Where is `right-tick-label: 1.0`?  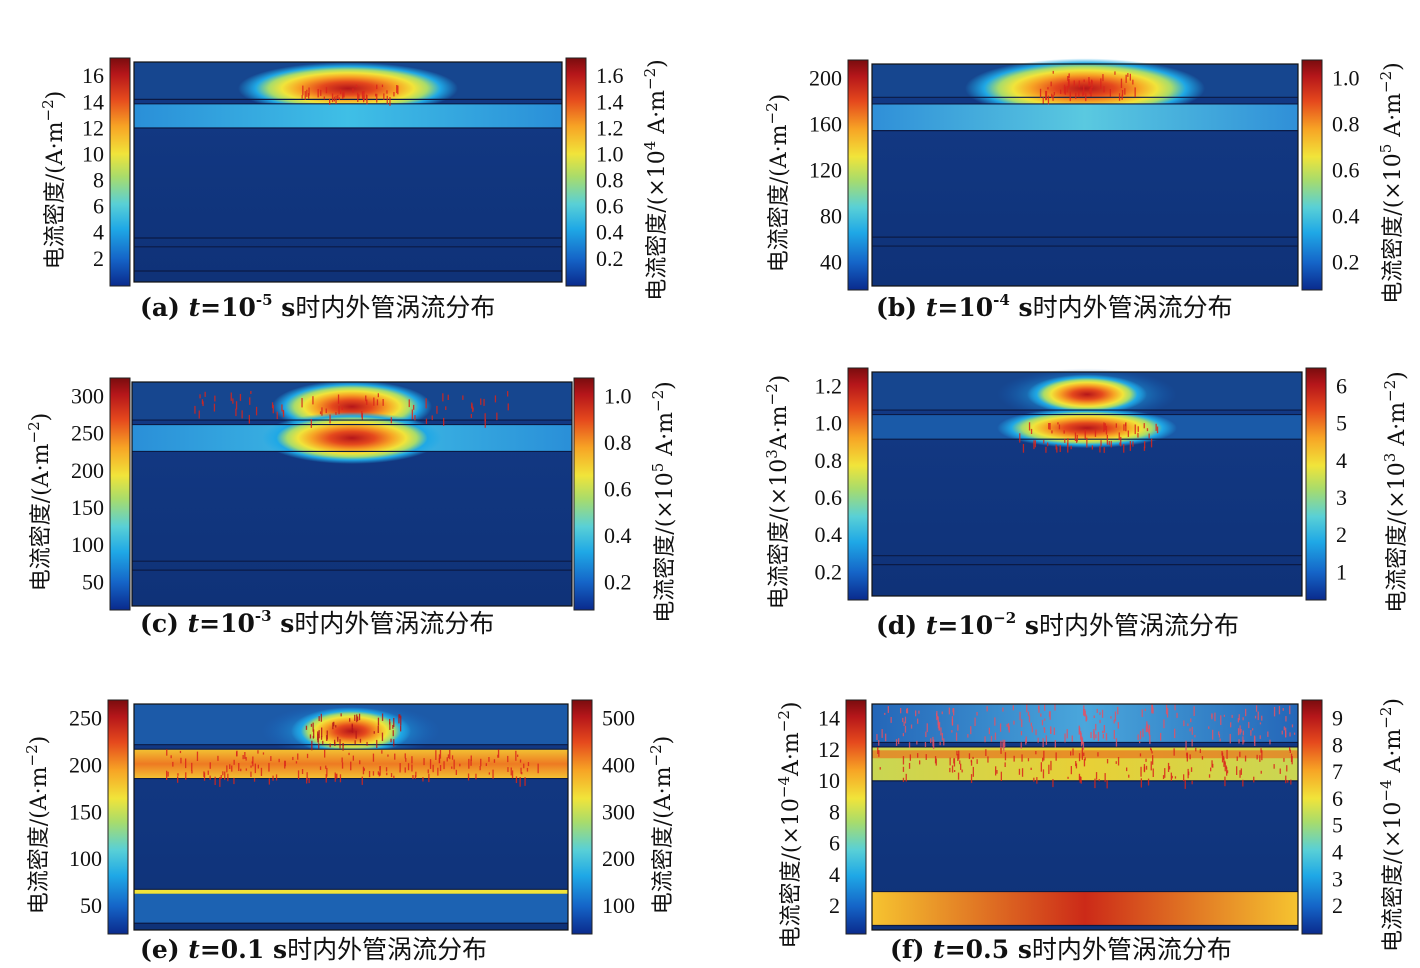
right-tick-label: 1.0 is located at coordinates (1346, 77).